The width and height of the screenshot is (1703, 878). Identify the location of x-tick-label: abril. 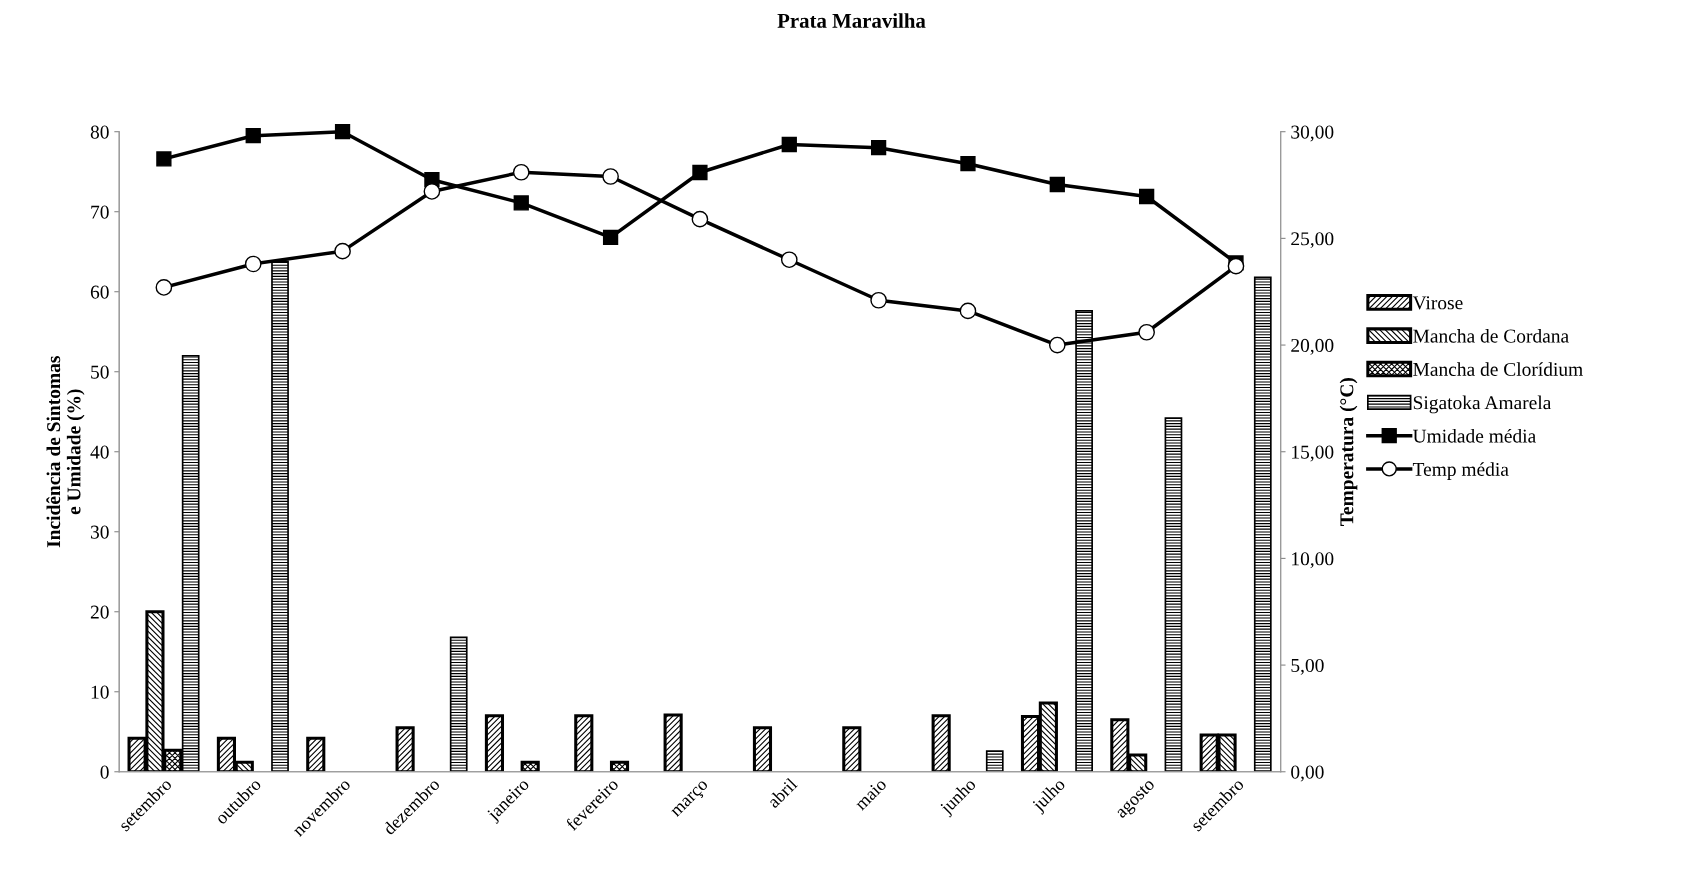
(782, 792).